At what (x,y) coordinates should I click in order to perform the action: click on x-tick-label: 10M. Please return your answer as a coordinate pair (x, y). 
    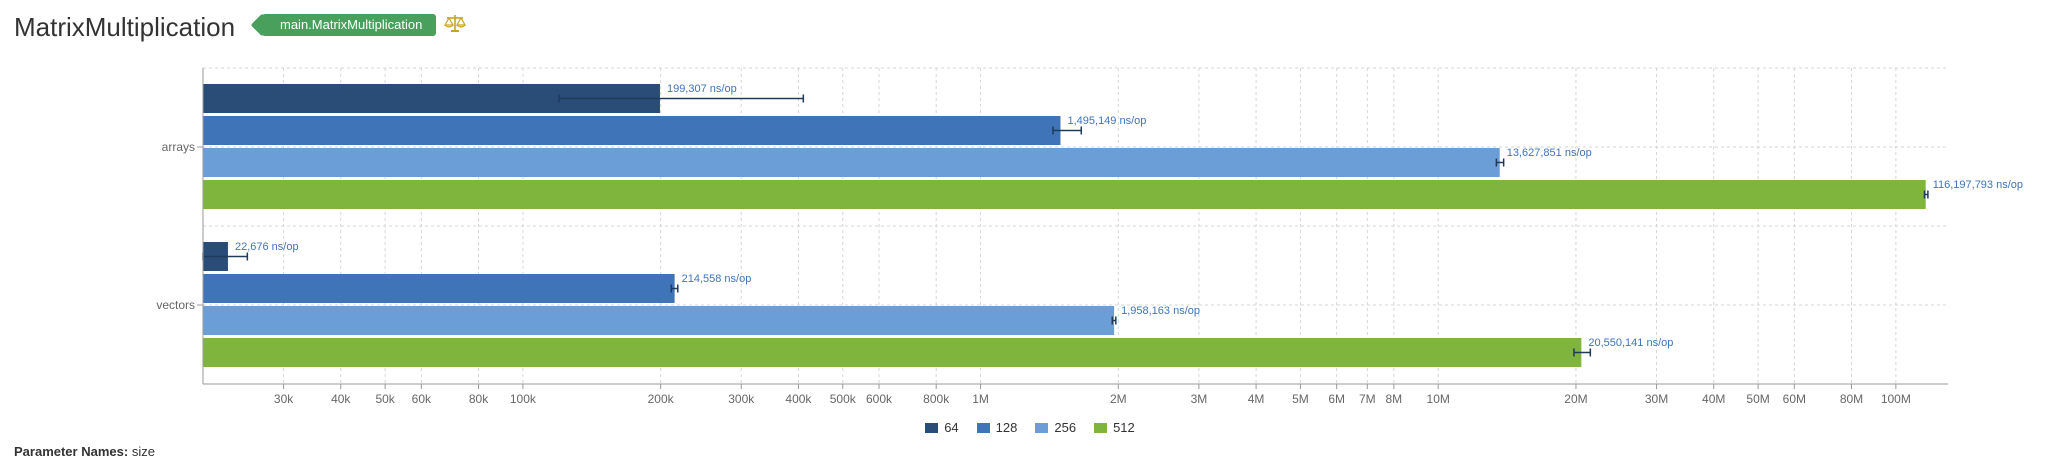
    Looking at the image, I should click on (1438, 399).